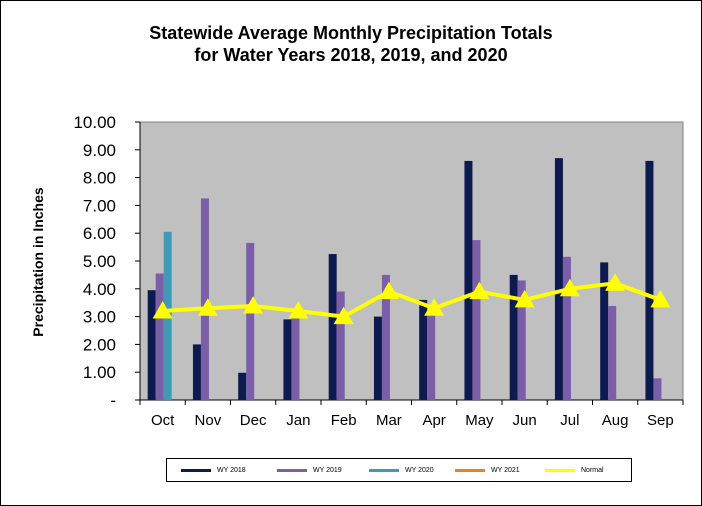  What do you see at coordinates (344, 420) in the screenshot?
I see `x-tick-label: Feb` at bounding box center [344, 420].